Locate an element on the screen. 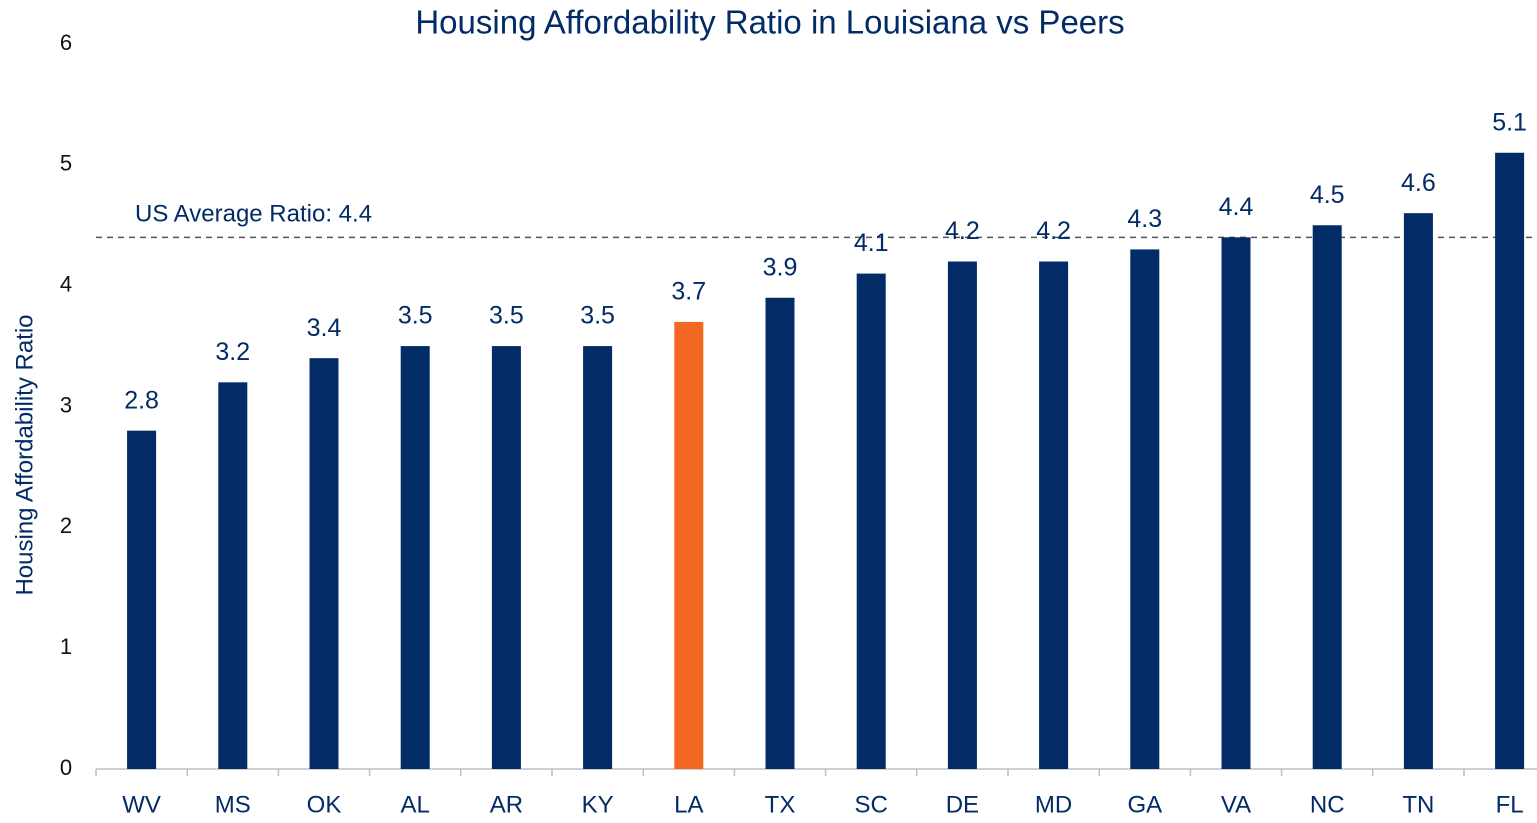 The width and height of the screenshot is (1537, 823). value-label: 5.1 is located at coordinates (1509, 122).